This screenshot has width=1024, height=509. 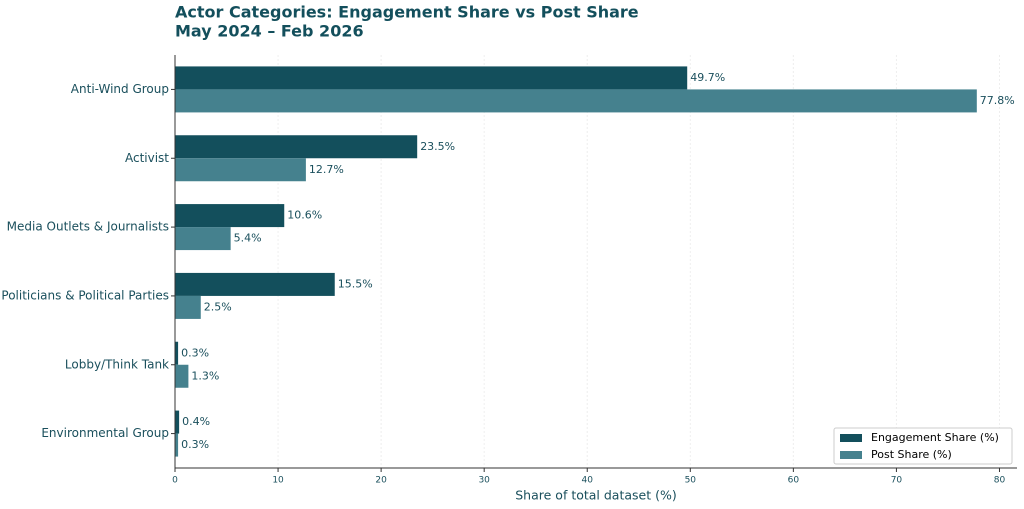 What do you see at coordinates (304, 215) in the screenshot?
I see `value-label: 10.6%` at bounding box center [304, 215].